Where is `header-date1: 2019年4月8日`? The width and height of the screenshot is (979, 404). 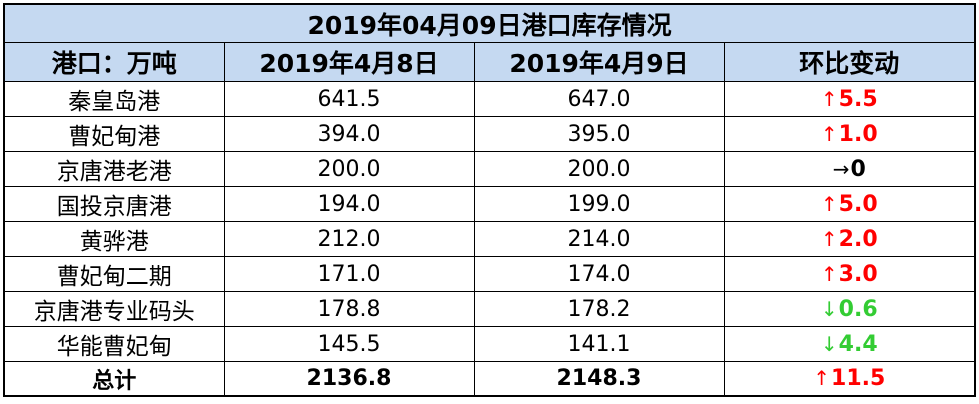 header-date1: 2019年4月8日 is located at coordinates (349, 62).